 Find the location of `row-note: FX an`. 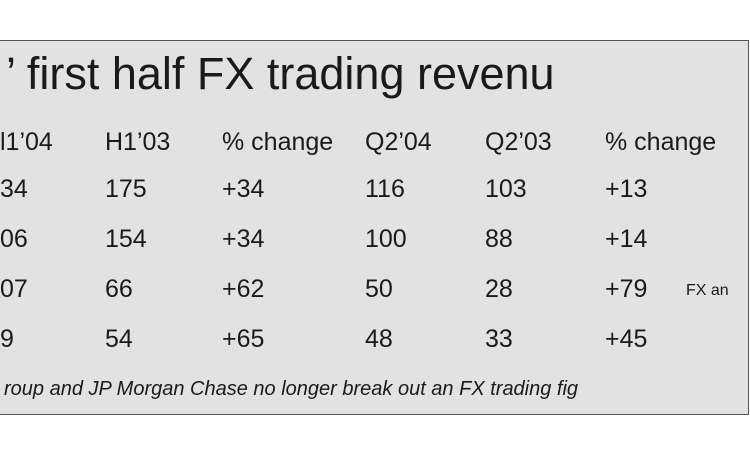

row-note: FX an is located at coordinates (707, 290).